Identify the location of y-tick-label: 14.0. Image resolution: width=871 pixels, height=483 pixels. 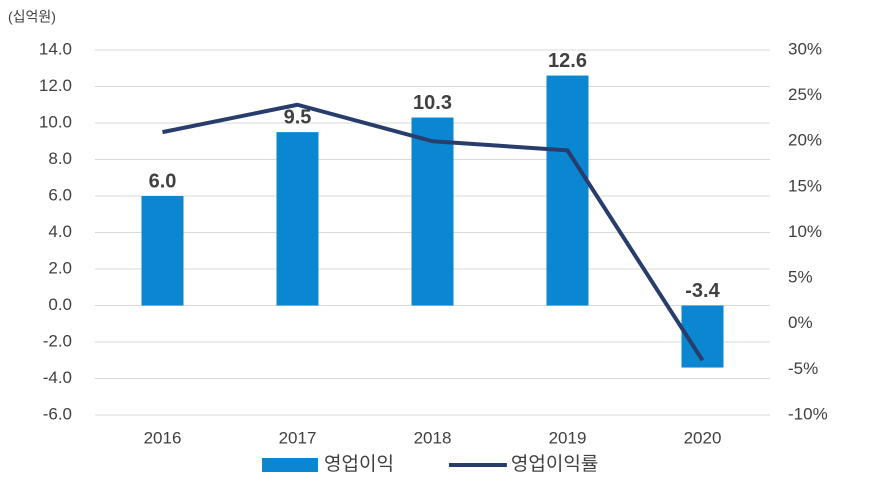
(55, 48).